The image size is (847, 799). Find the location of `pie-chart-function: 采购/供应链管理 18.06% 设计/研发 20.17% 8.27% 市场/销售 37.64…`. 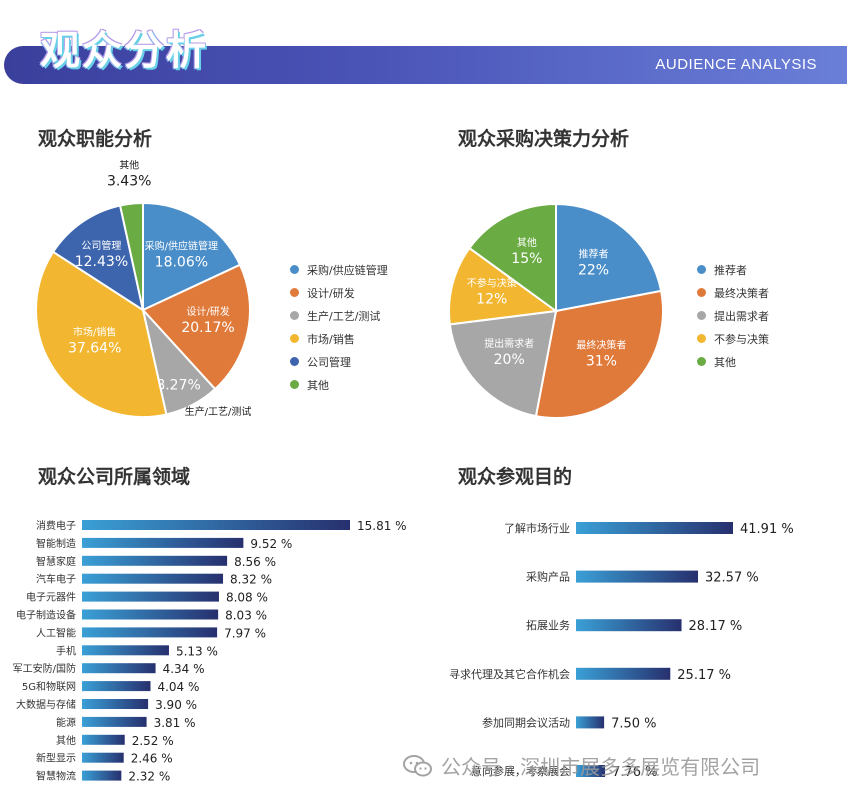

pie-chart-function: 采购/供应链管理 18.06% 设计/研发 20.17% 8.27% 市场/销售 37.64… is located at coordinates (143, 289).